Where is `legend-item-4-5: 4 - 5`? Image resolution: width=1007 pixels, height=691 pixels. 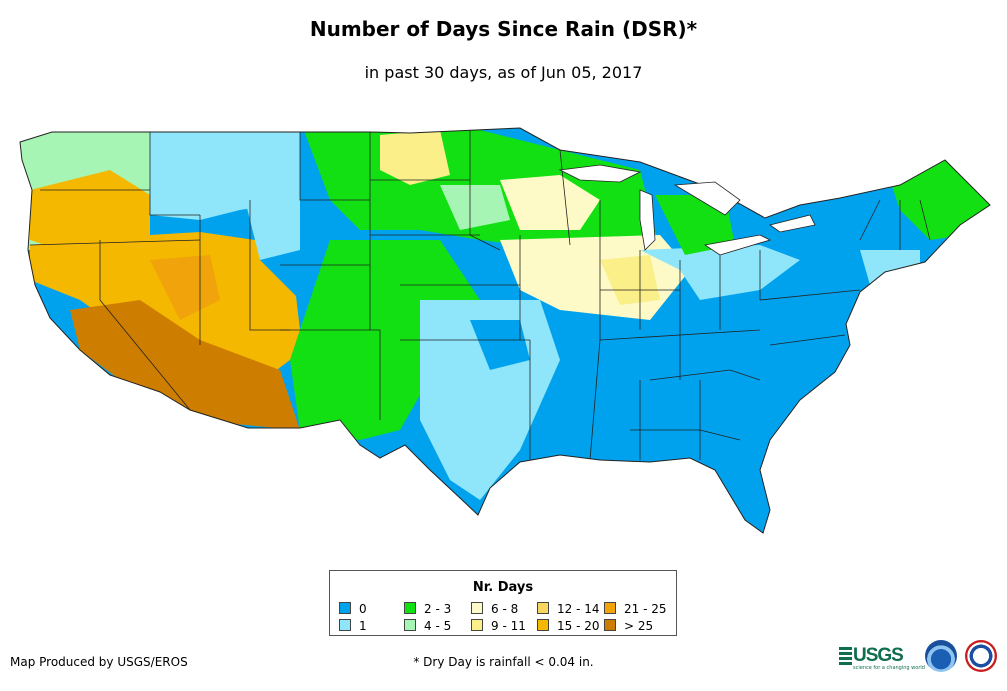 legend-item-4-5: 4 - 5 is located at coordinates (427, 626).